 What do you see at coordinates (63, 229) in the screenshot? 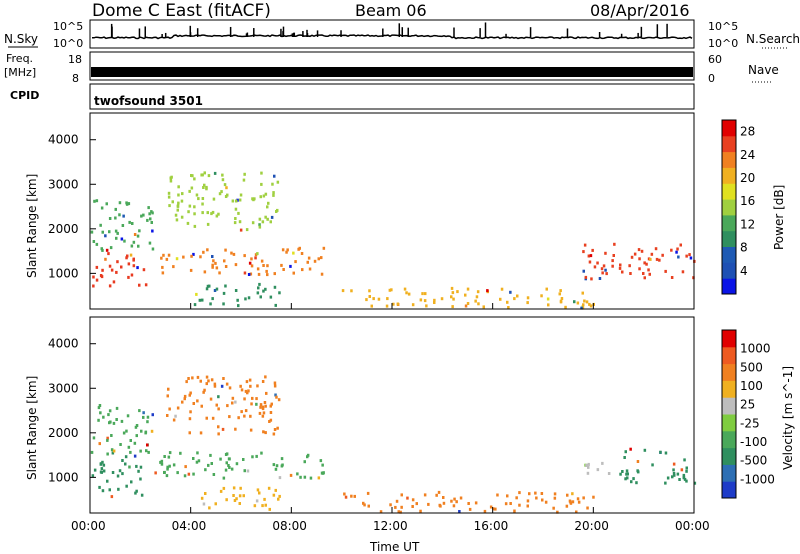
I see `ytick-label: 2000` at bounding box center [63, 229].